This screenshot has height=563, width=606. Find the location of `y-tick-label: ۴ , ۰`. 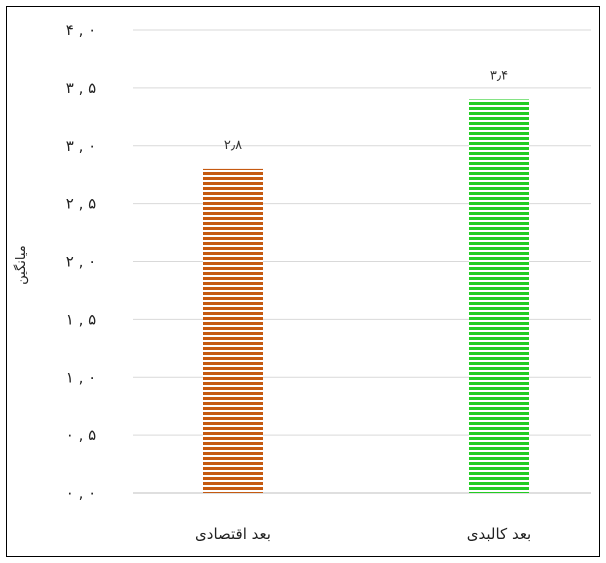

y-tick-label: ۴ , ۰ is located at coordinates (81, 30).